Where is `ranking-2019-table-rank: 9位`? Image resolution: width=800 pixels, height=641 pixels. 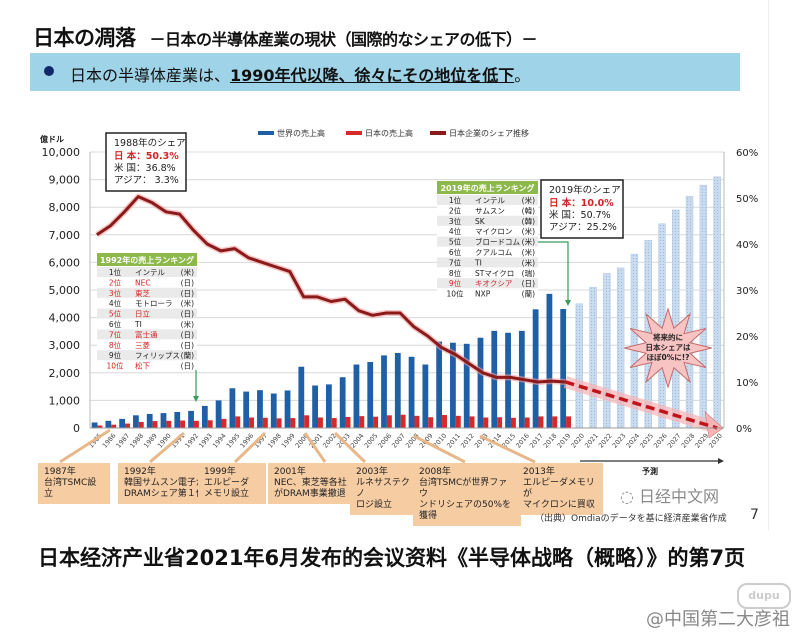 ranking-2019-table-rank: 9位 is located at coordinates (455, 283).